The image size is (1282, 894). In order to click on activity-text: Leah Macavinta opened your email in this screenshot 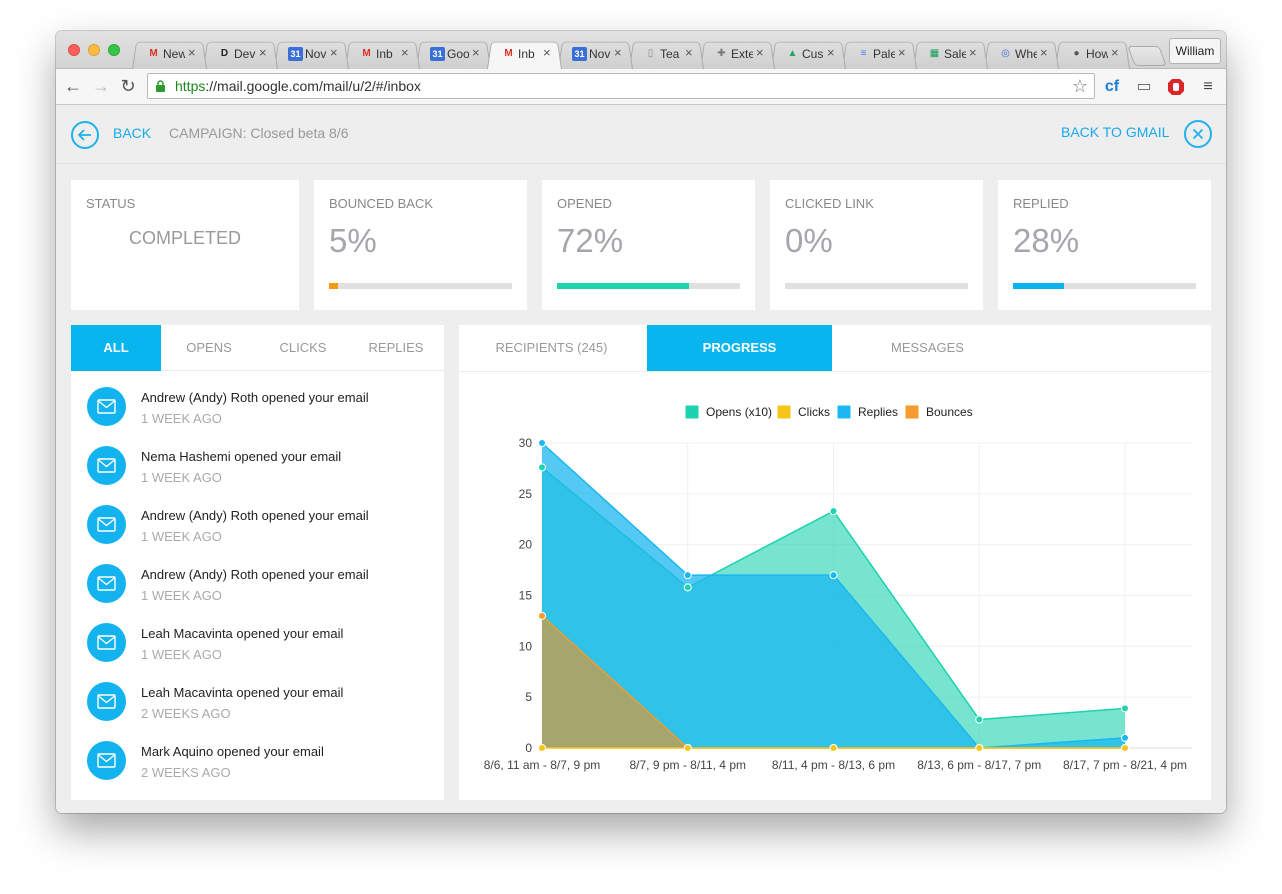, I will do `click(242, 633)`.